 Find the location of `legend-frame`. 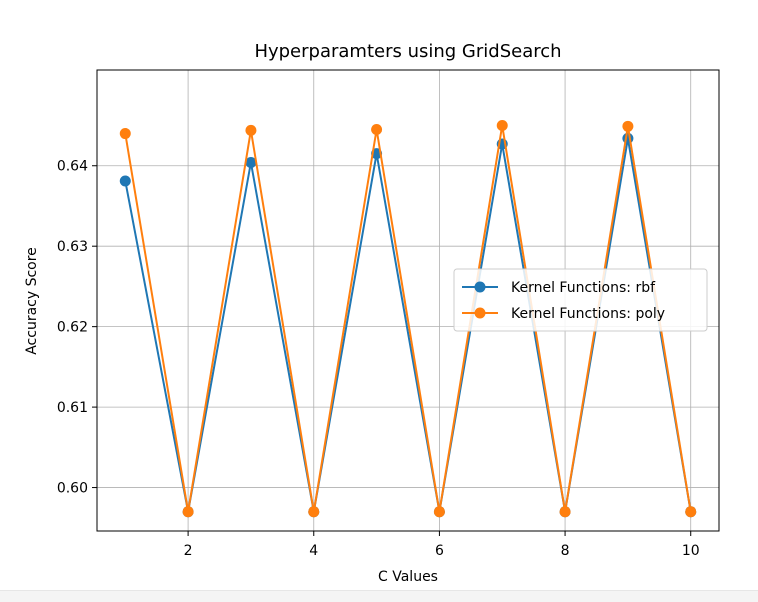

legend-frame is located at coordinates (580, 300).